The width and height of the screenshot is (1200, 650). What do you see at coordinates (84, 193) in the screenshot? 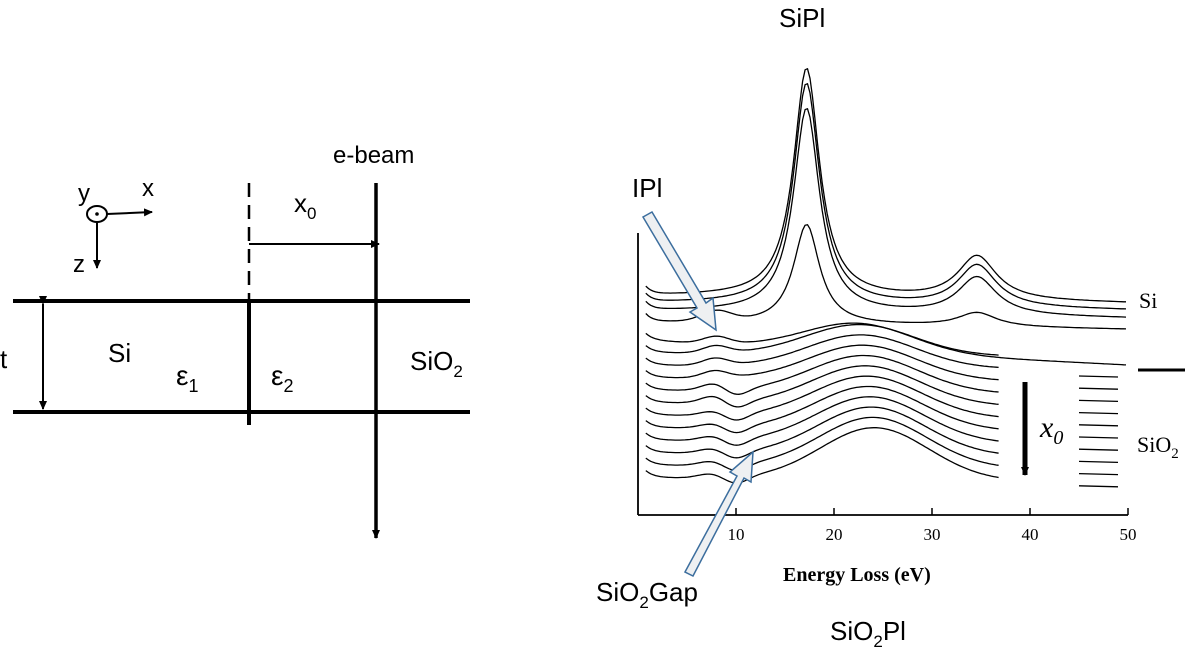
I see `y-axis-label: y` at bounding box center [84, 193].